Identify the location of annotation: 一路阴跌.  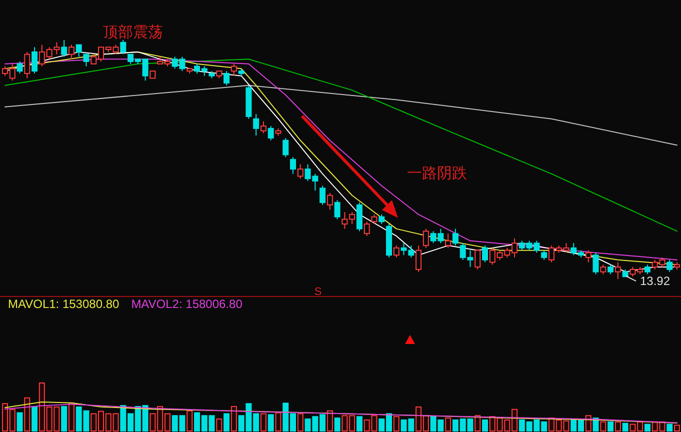
(437, 173).